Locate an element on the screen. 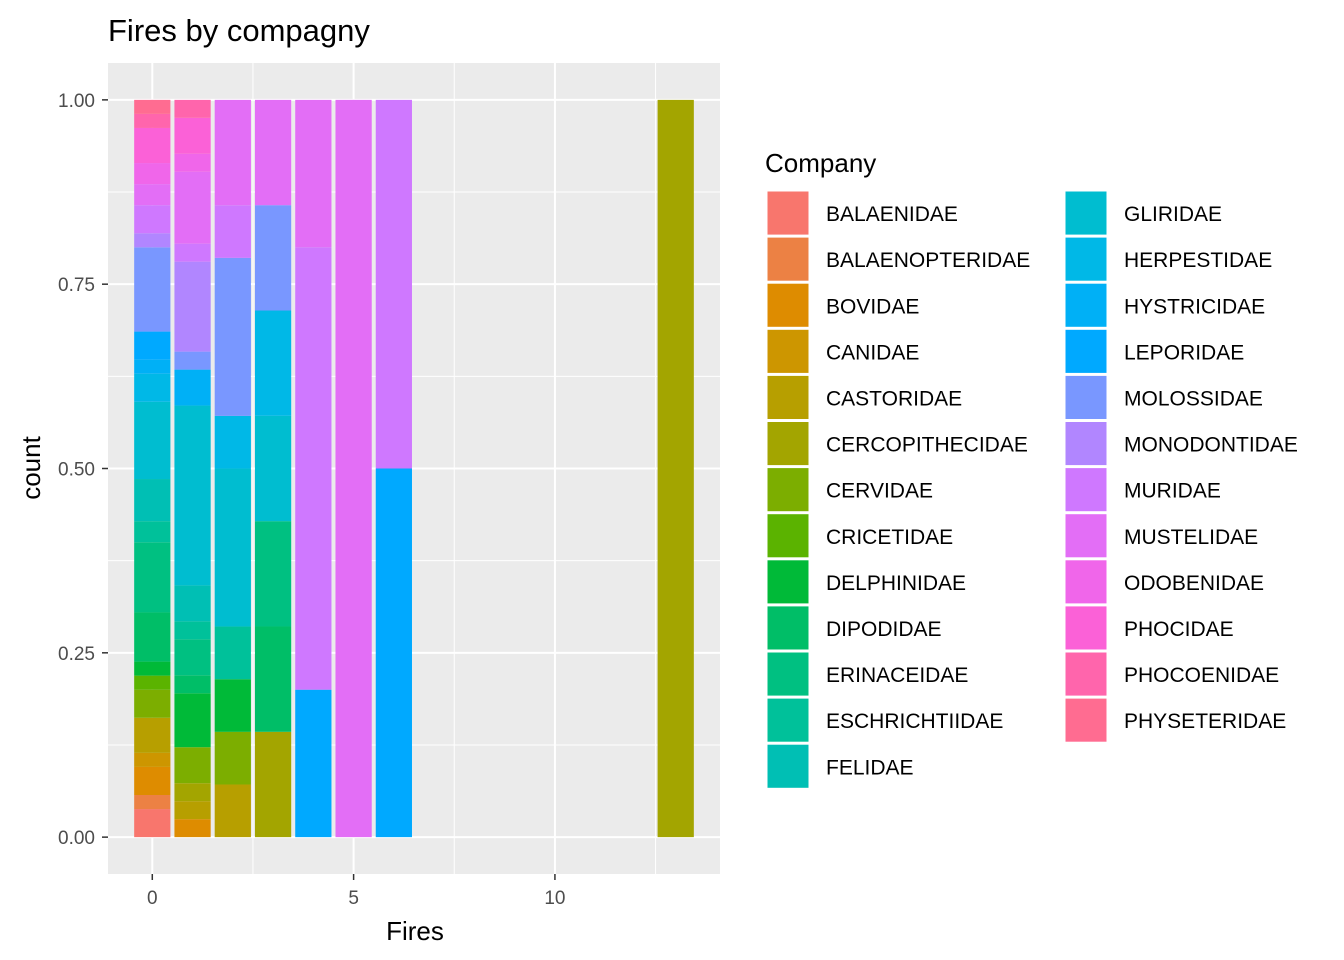  legend-item: CRICETIDAE is located at coordinates (859, 536).